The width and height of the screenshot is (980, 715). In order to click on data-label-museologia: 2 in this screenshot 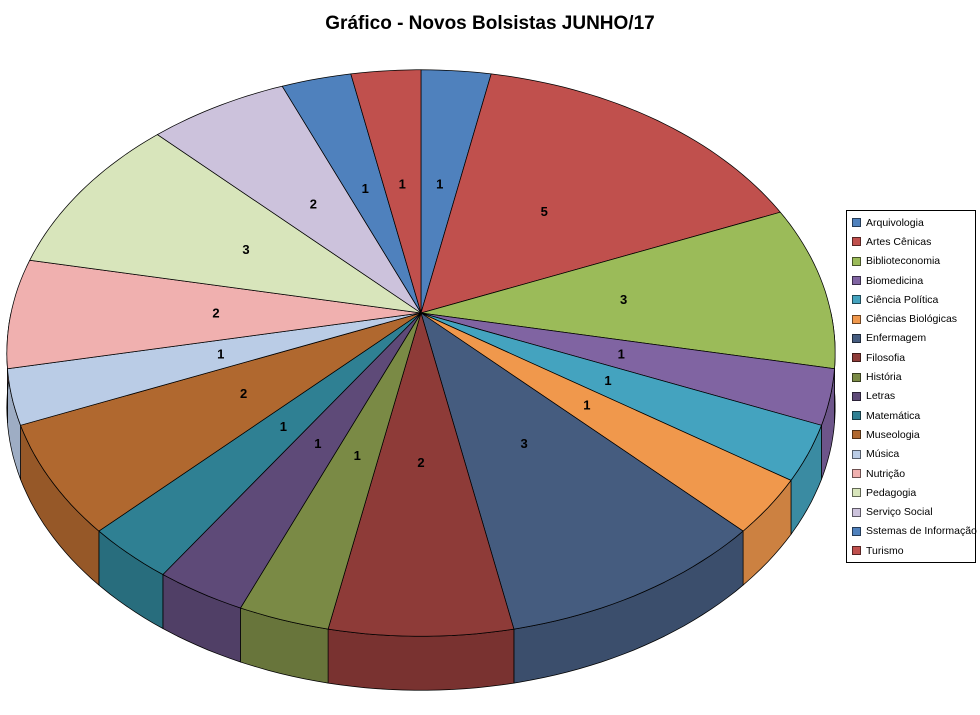, I will do `click(243, 393)`.